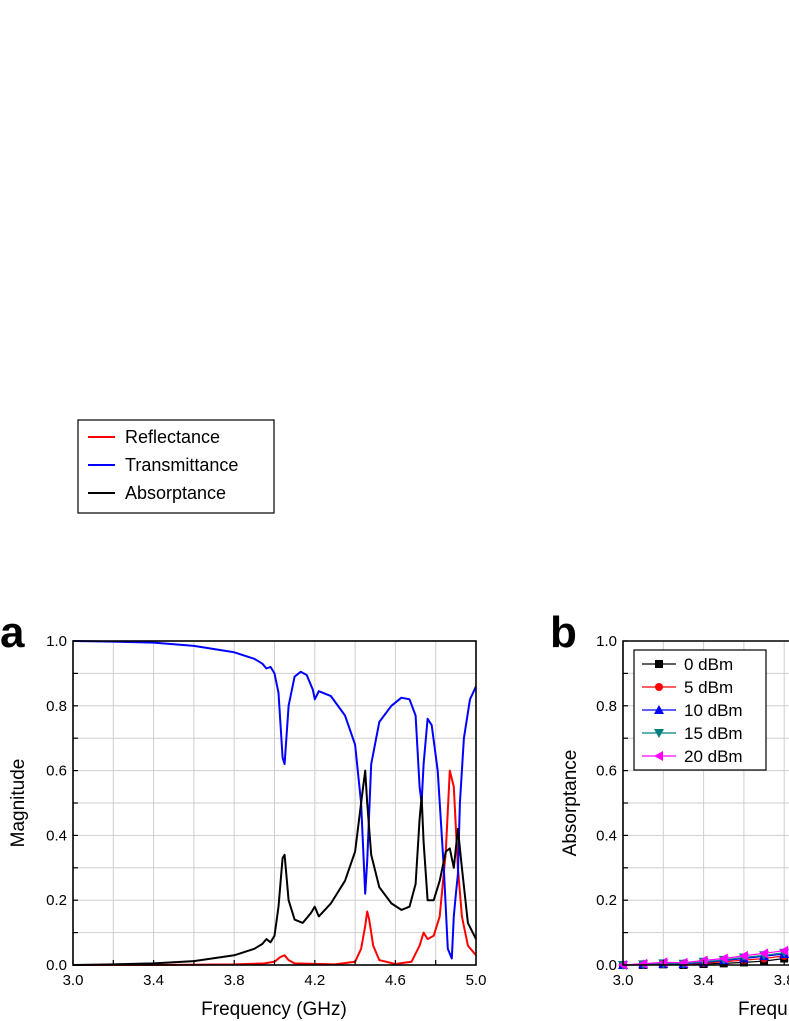 This screenshot has height=1021, width=789. I want to click on panel-b-y-axis-title: Absorptance, so click(570, 803).